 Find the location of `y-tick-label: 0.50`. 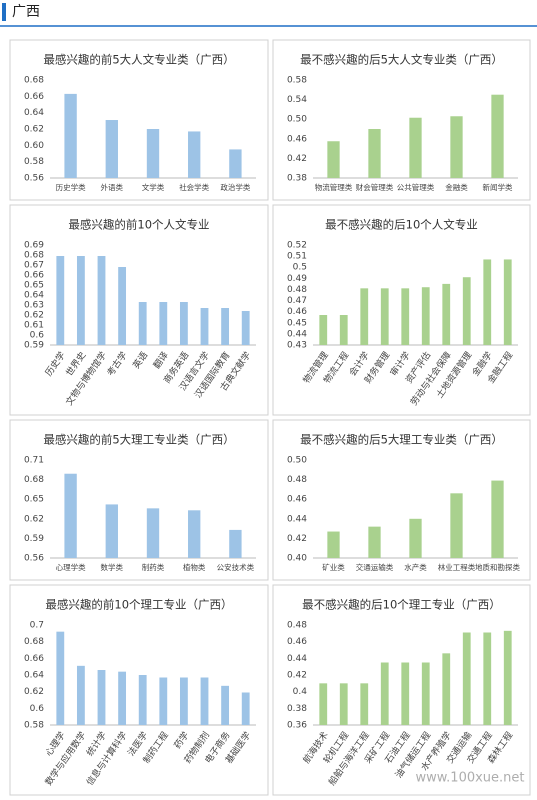

y-tick-label: 0.50 is located at coordinates (297, 120).